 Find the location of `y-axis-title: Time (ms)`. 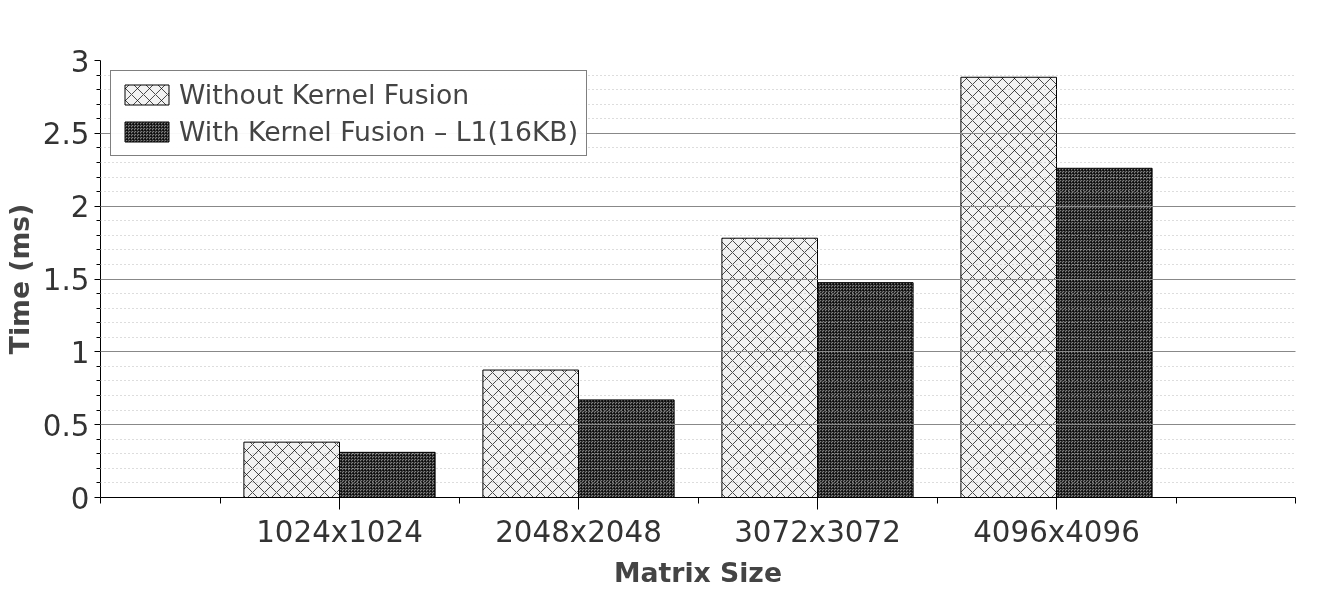

y-axis-title: Time (ms) is located at coordinates (19, 279).